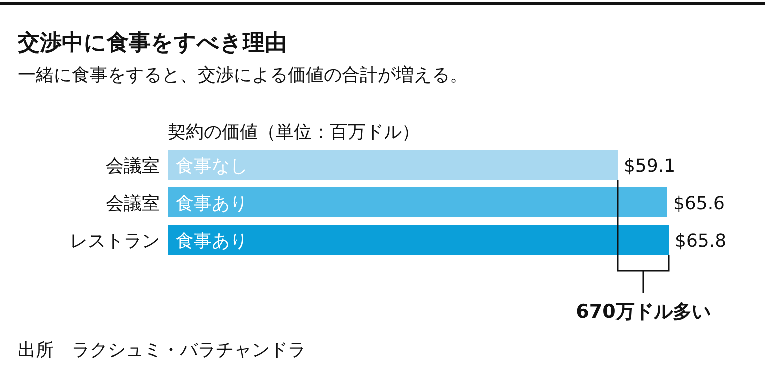 This screenshot has height=378, width=765. What do you see at coordinates (650, 166) in the screenshot?
I see `data-label: $59.1` at bounding box center [650, 166].